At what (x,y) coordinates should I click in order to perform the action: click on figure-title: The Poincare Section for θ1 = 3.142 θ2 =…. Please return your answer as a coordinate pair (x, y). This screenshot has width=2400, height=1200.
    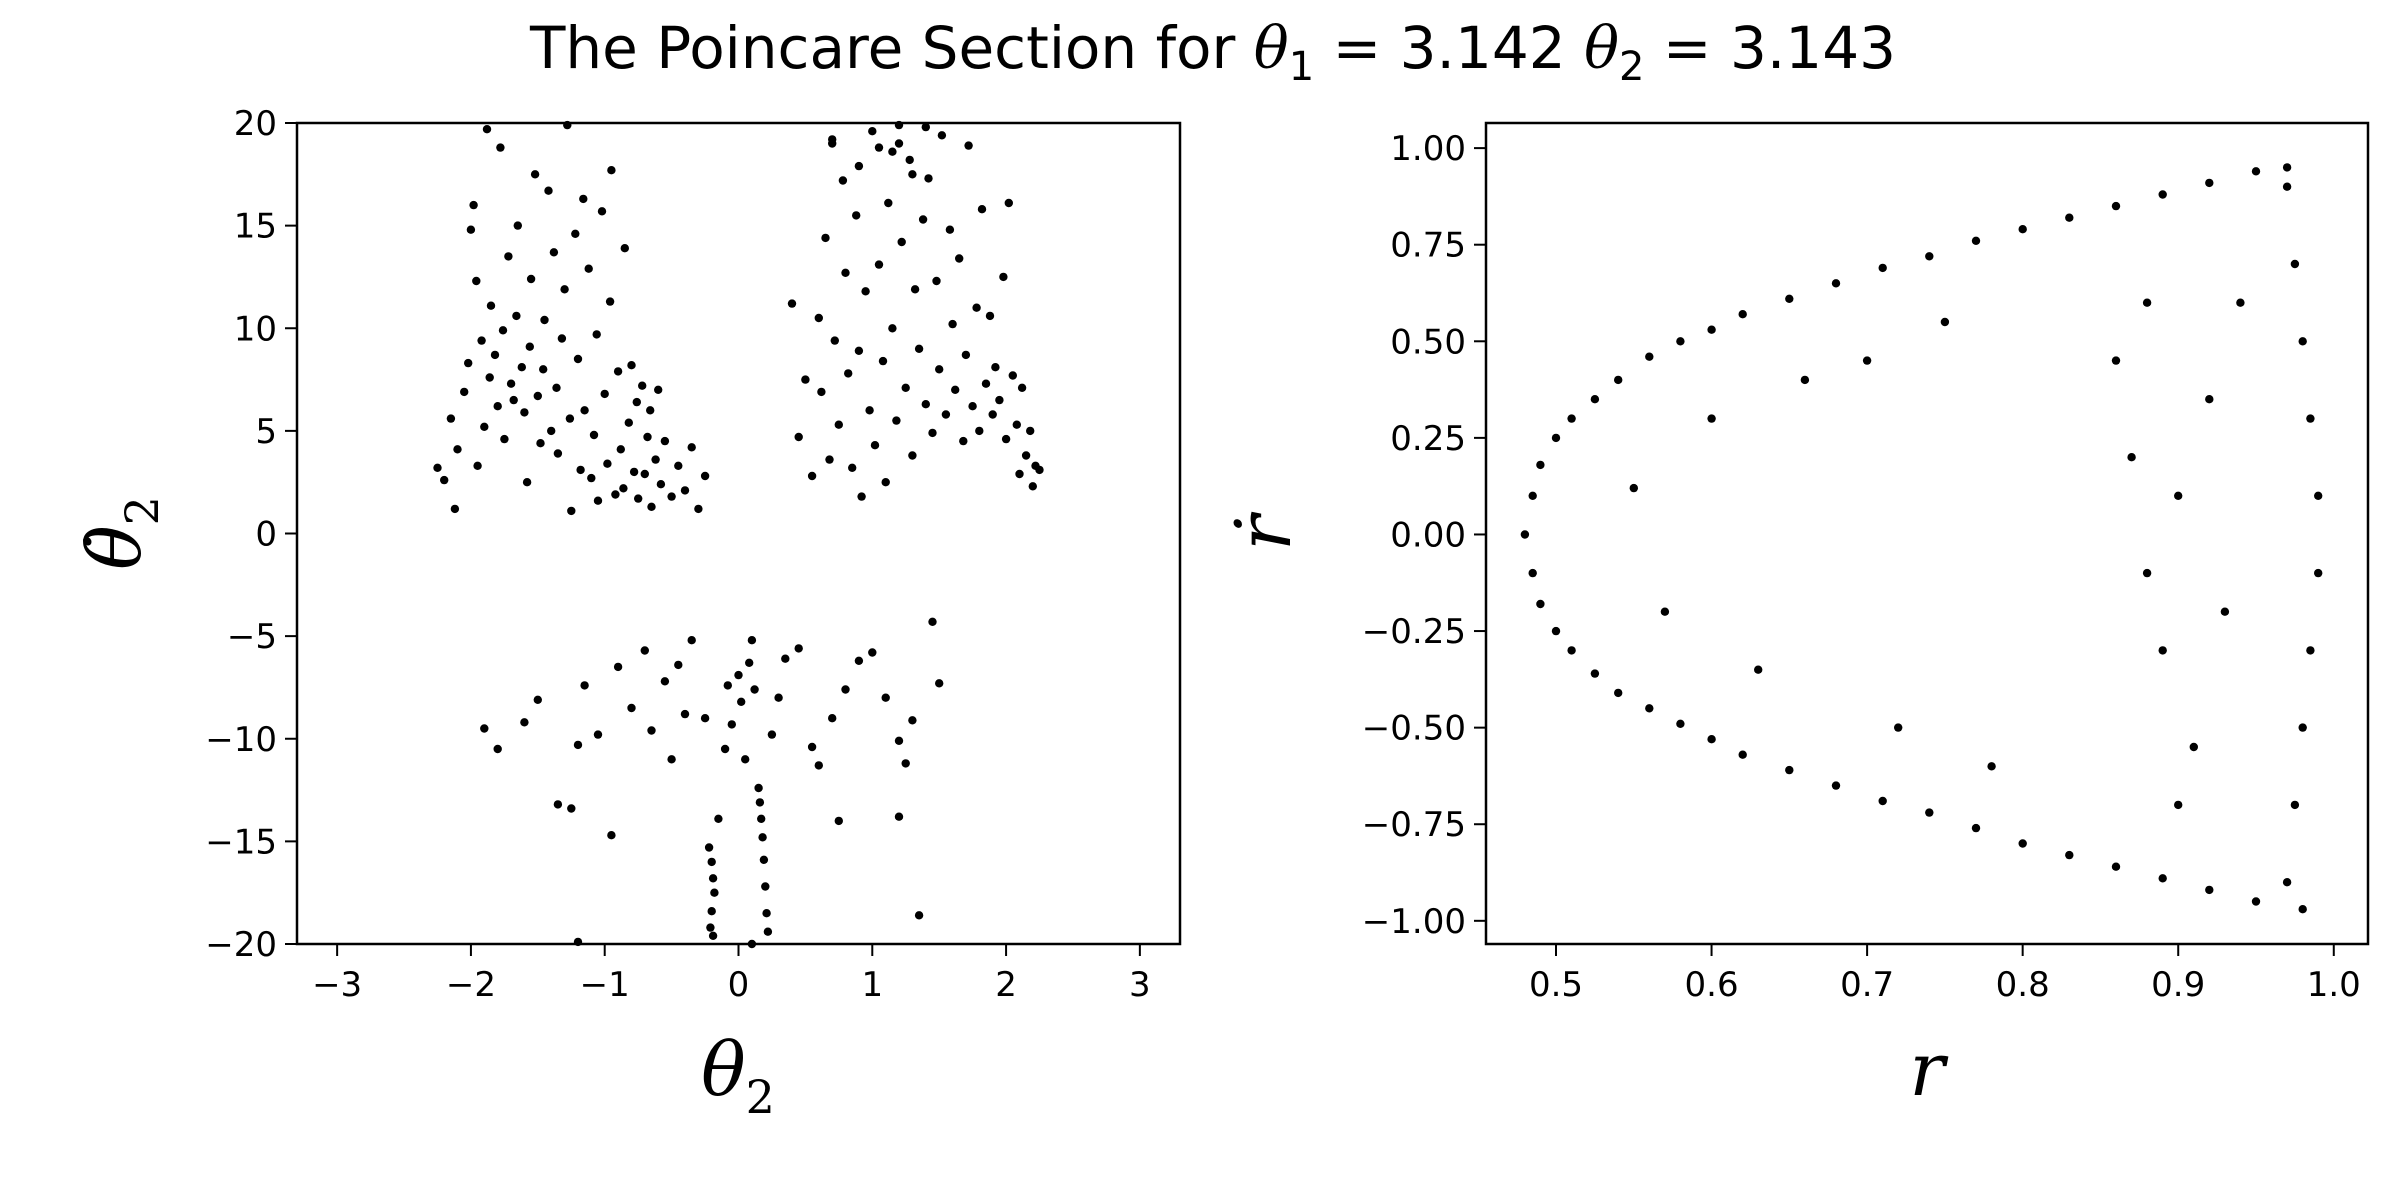
    Looking at the image, I should click on (1212, 52).